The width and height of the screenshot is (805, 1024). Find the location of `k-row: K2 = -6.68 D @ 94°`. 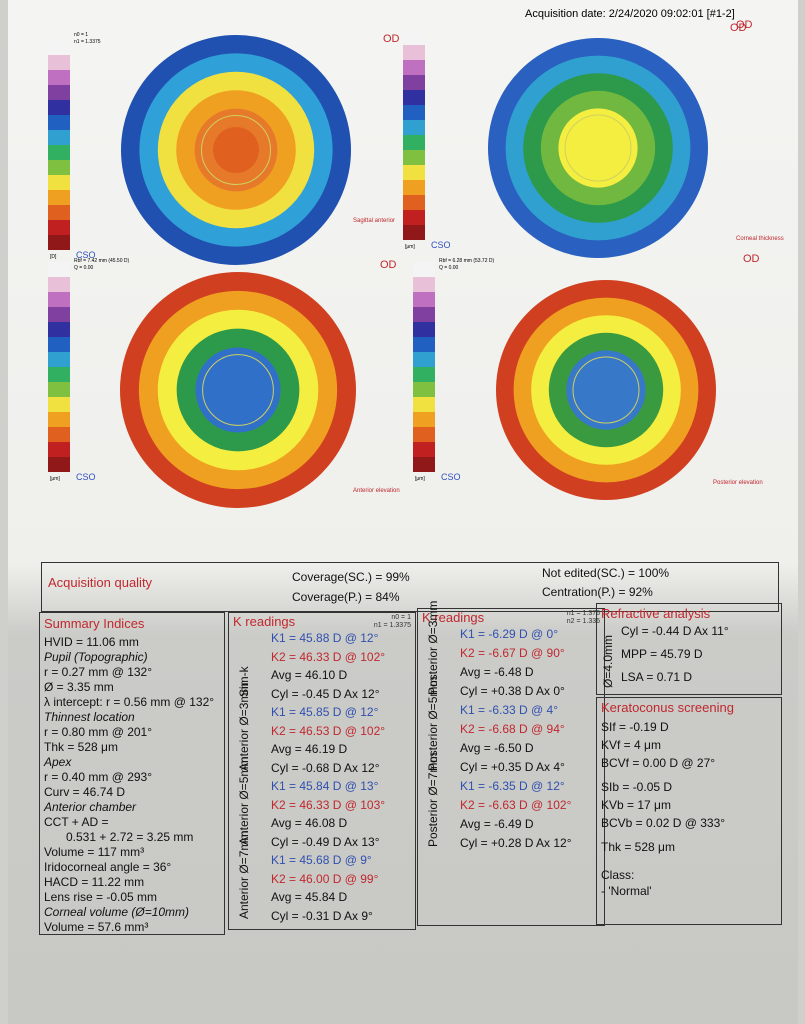

k-row: K2 = -6.68 D @ 94° is located at coordinates (512, 729).